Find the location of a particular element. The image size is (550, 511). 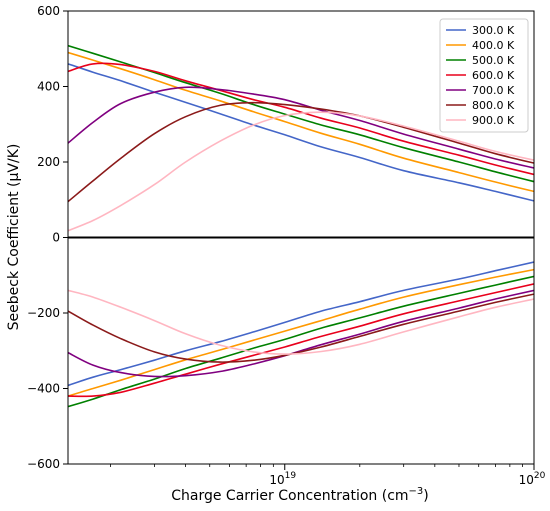

legend-label: 700.0 K is located at coordinates (493, 90).